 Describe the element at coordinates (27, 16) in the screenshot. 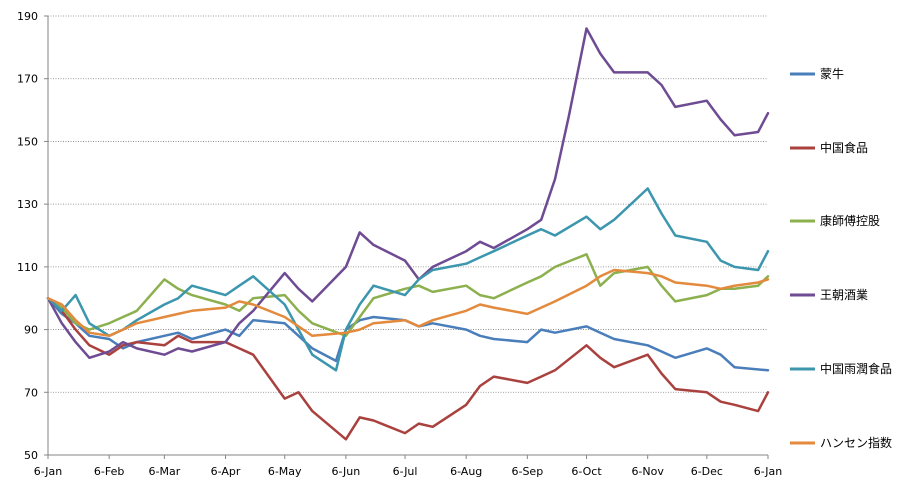

I see `y-tick-label: 190` at that location.